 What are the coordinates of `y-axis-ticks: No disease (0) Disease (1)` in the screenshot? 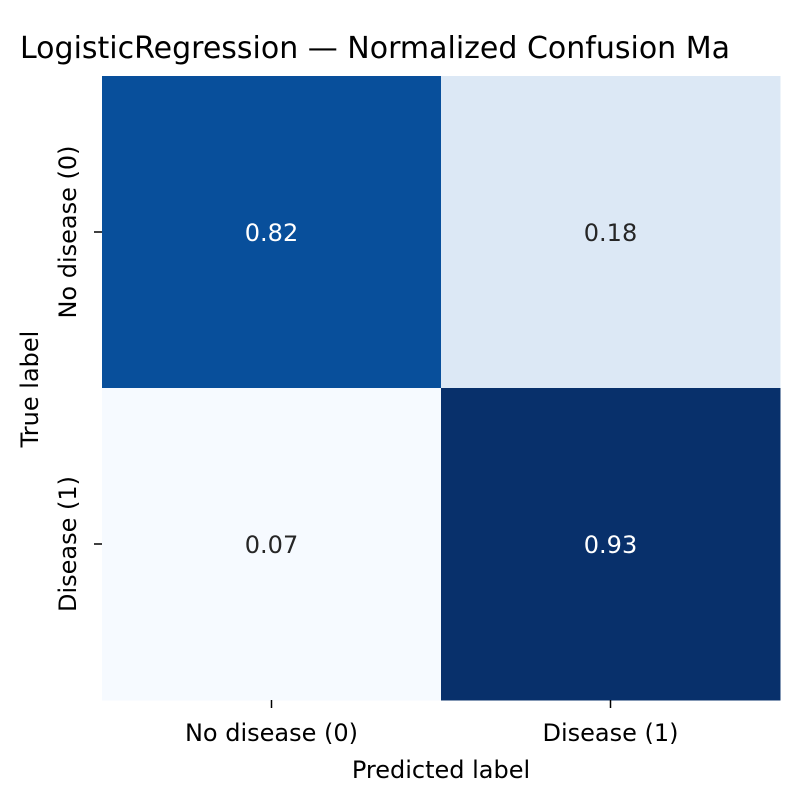 It's located at (78, 378).